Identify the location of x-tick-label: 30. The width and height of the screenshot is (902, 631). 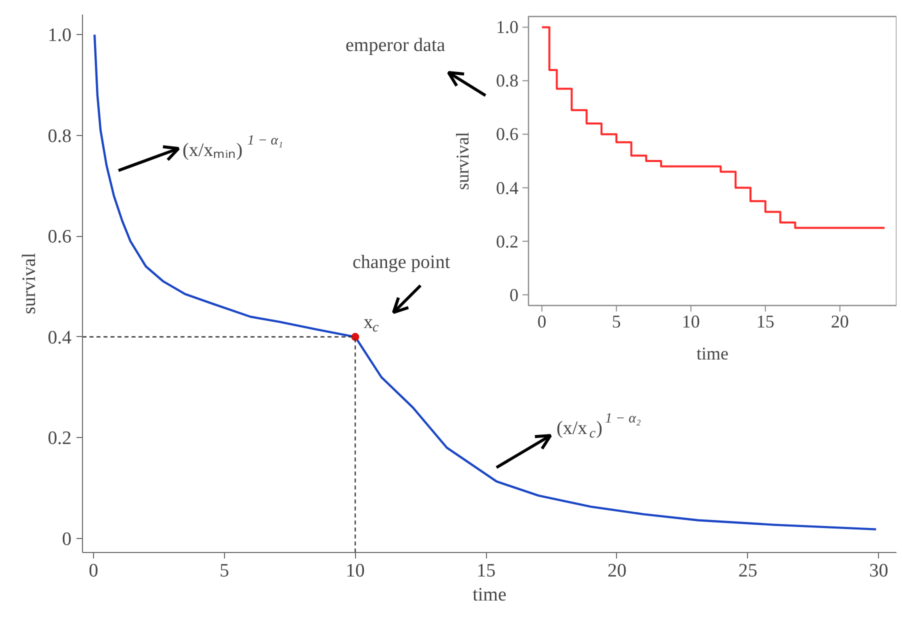
(878, 571).